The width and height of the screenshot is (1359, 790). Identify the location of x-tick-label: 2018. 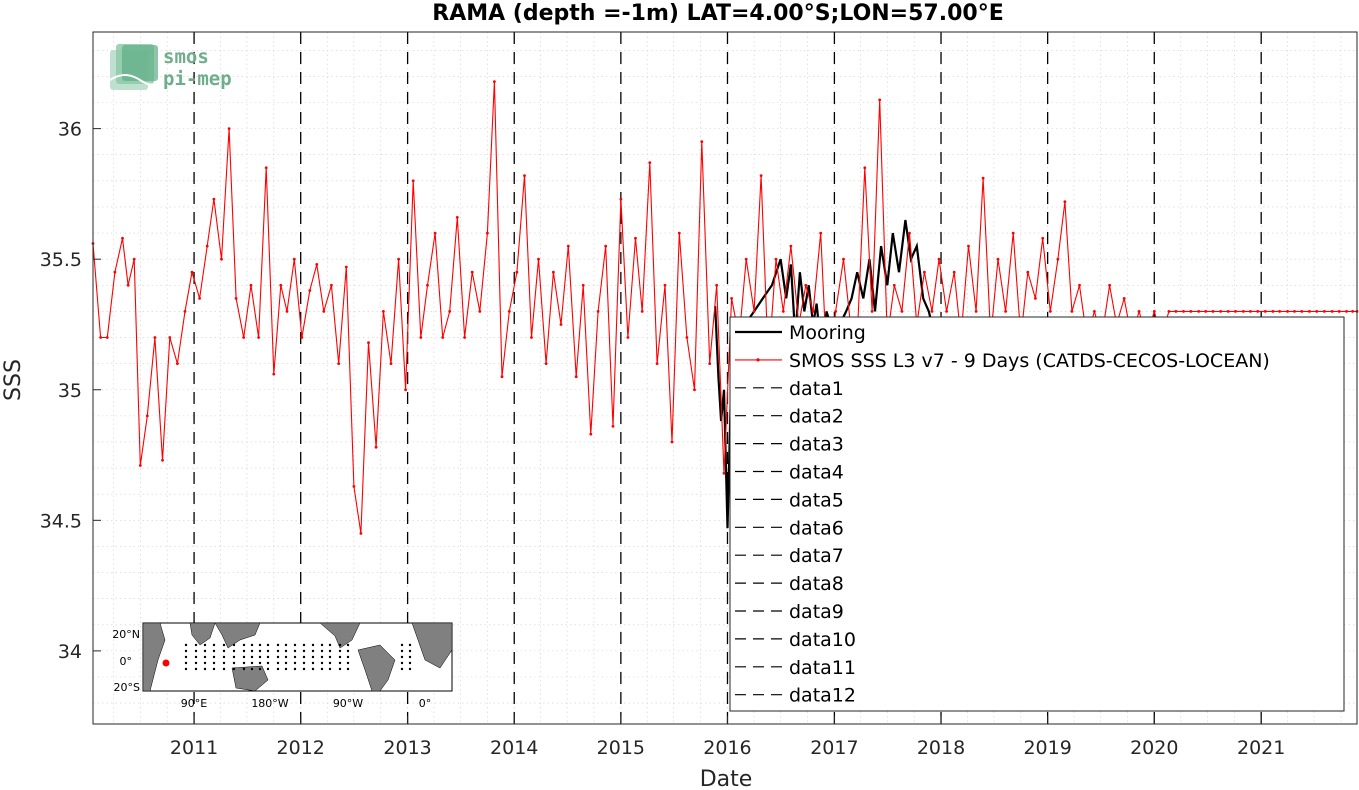
(941, 748).